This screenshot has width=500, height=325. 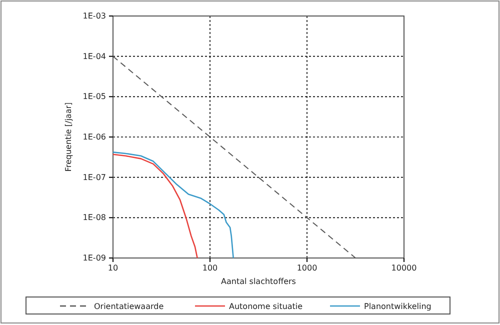 I want to click on y-tick-label: 1E-09, so click(x=94, y=258).